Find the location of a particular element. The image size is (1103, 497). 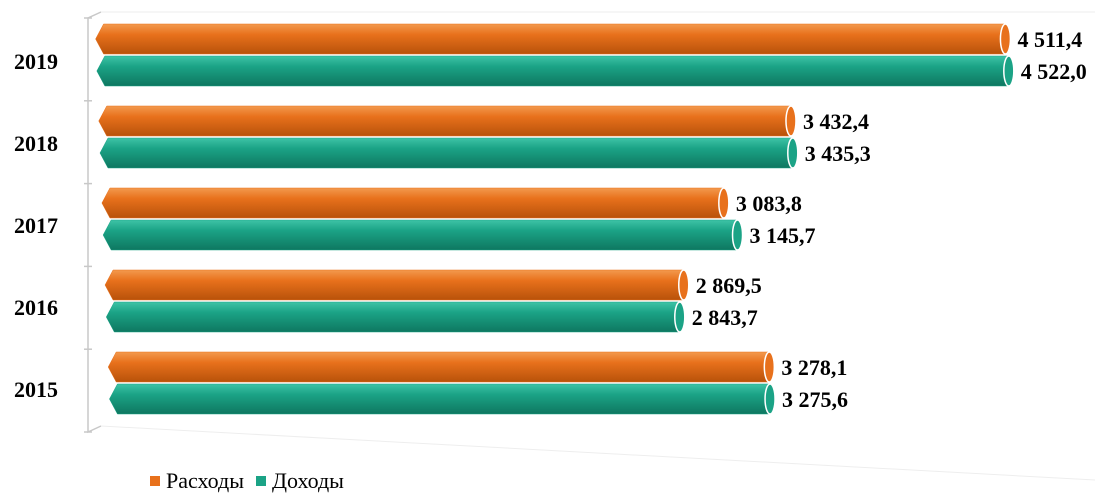

bar-expenses-2015 is located at coordinates (441, 367).